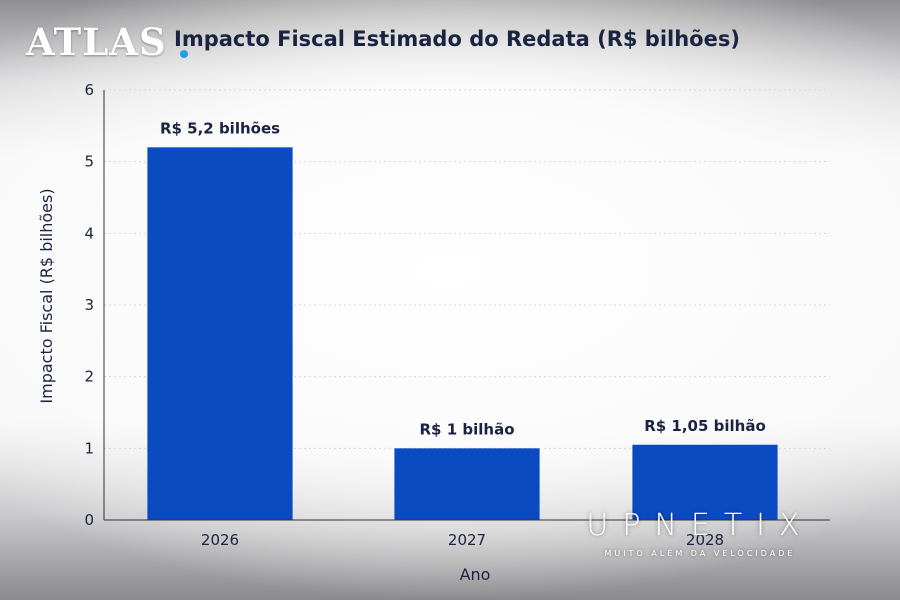 The image size is (900, 600). I want to click on x-axis-ticks: 2026 2027 2028, so click(462, 540).